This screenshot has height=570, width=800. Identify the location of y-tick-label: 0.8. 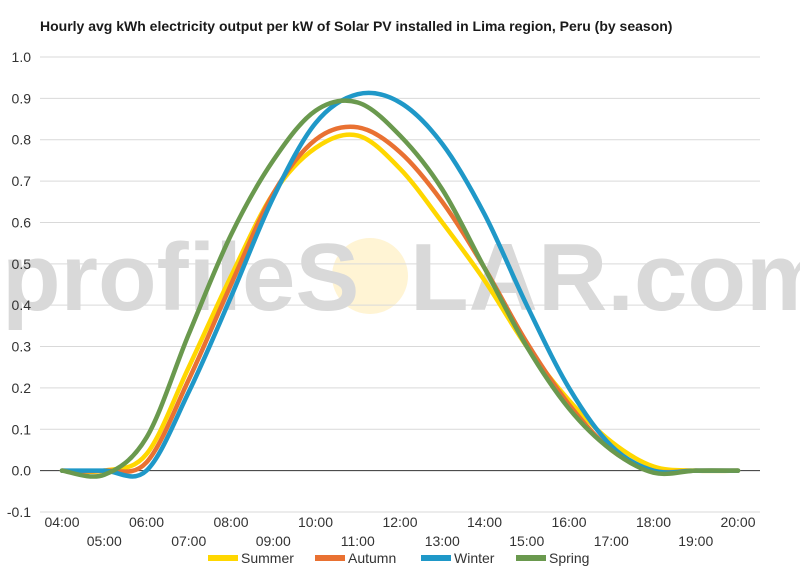
(22, 140).